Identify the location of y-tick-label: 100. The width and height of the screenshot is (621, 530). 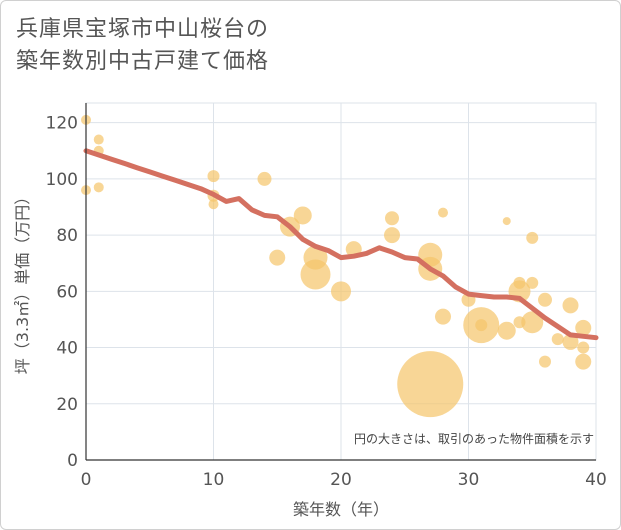
(62, 180).